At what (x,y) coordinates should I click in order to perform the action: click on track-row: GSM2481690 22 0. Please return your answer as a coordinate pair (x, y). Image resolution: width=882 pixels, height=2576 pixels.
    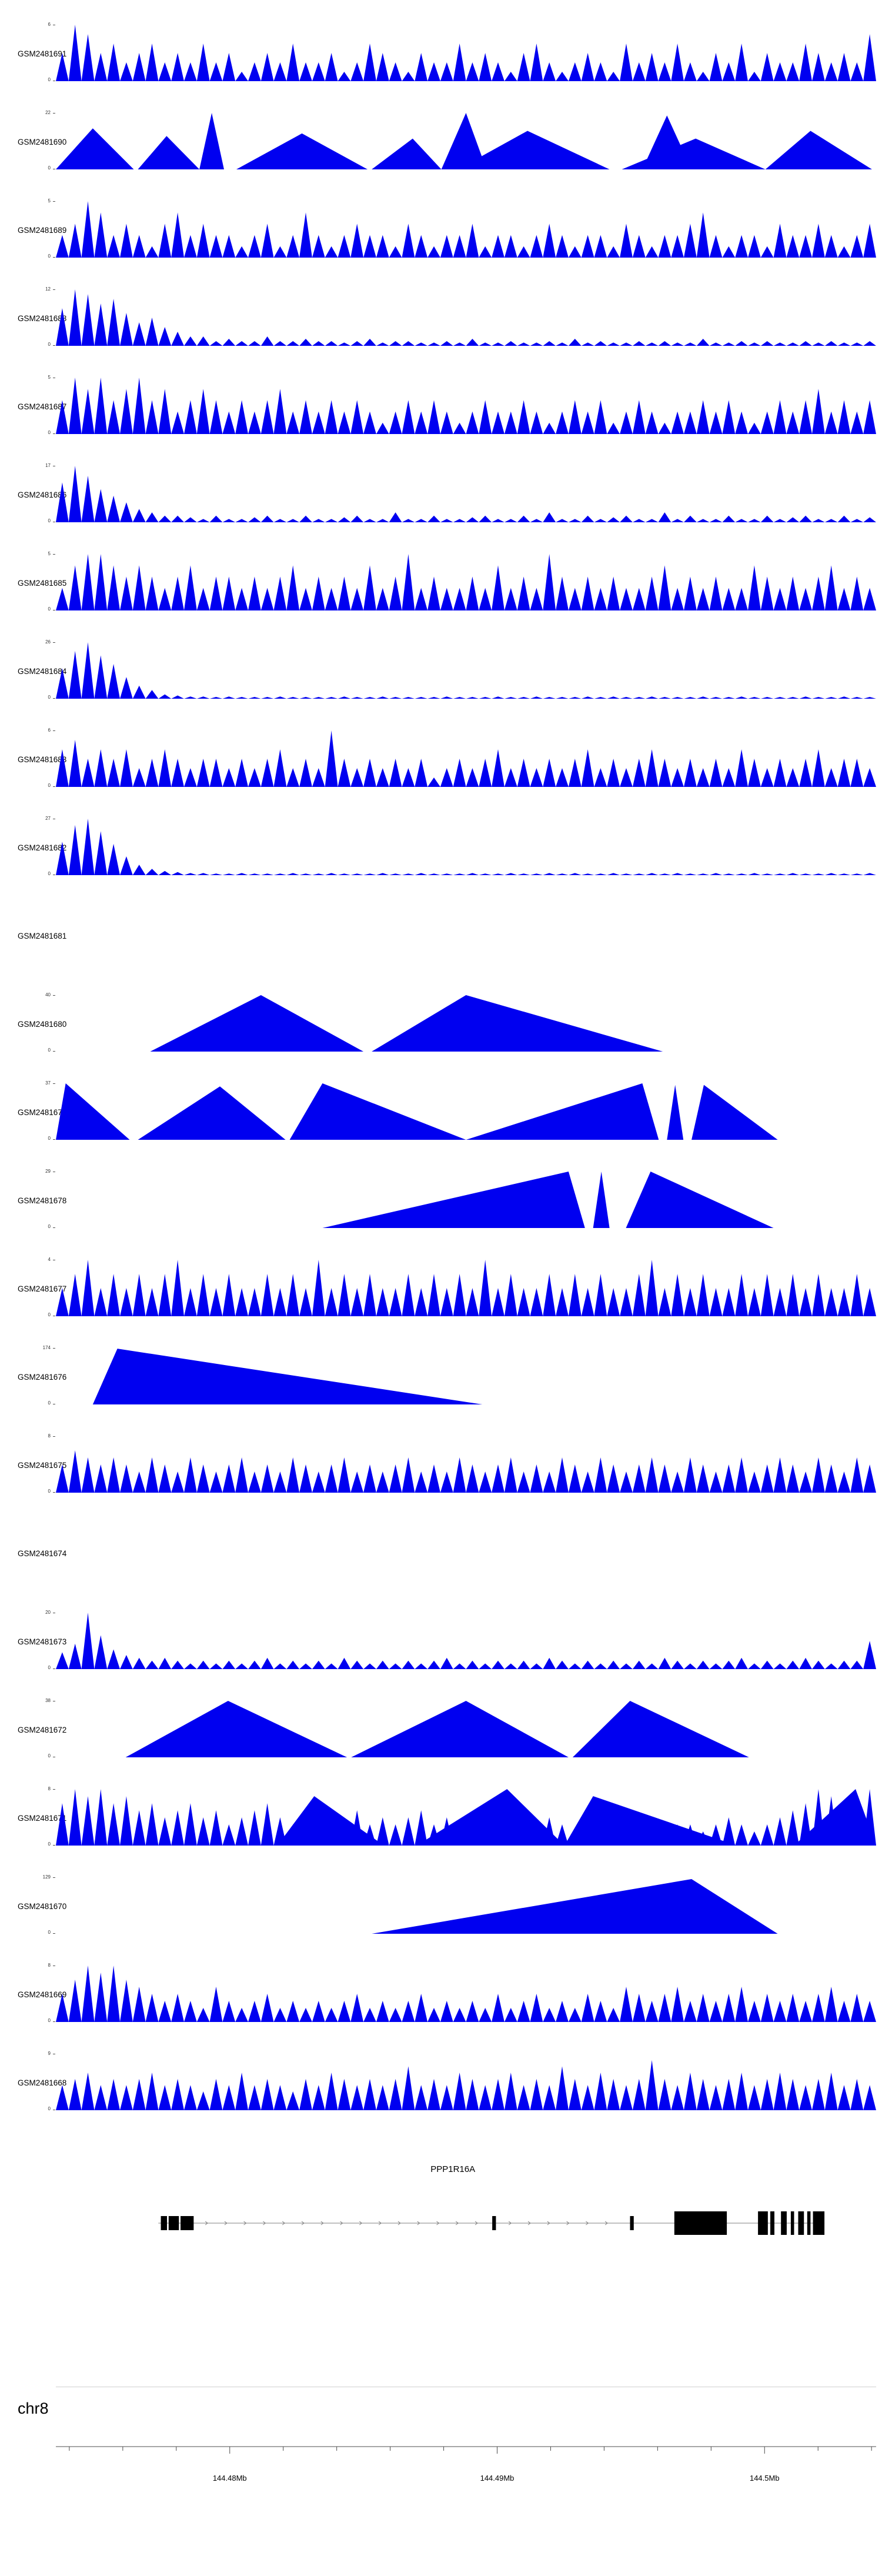
    Looking at the image, I should click on (441, 149).